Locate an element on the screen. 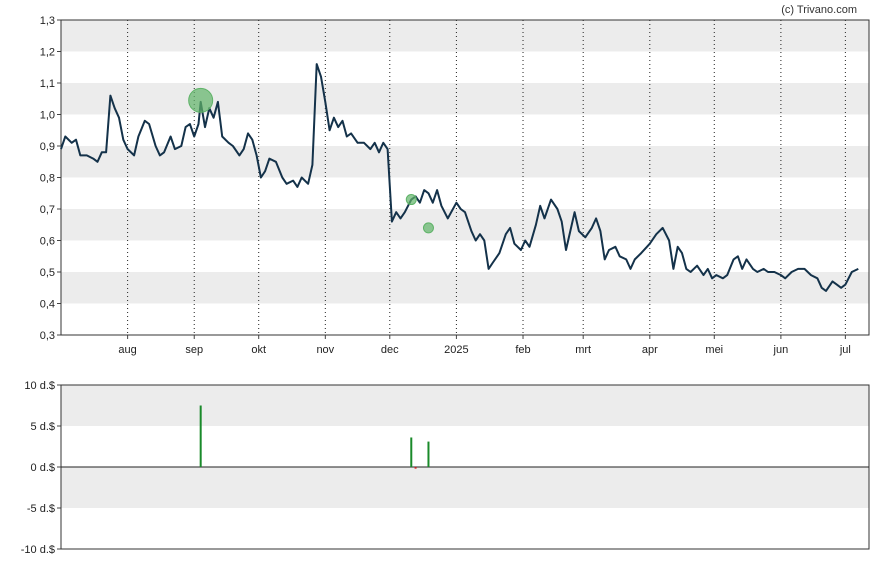 The width and height of the screenshot is (888, 565). price-y-tick-label: 0,7 is located at coordinates (47, 210).